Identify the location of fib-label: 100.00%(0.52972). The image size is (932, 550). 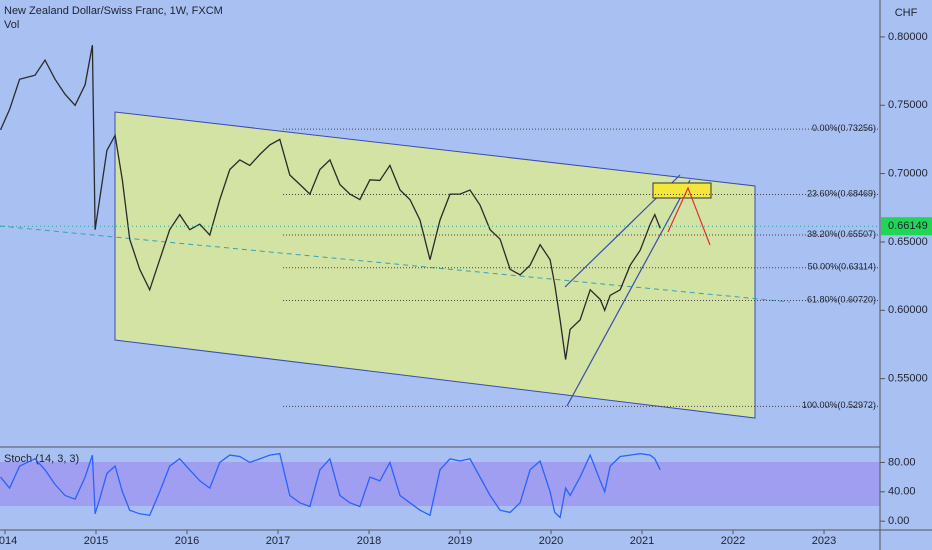
(839, 405).